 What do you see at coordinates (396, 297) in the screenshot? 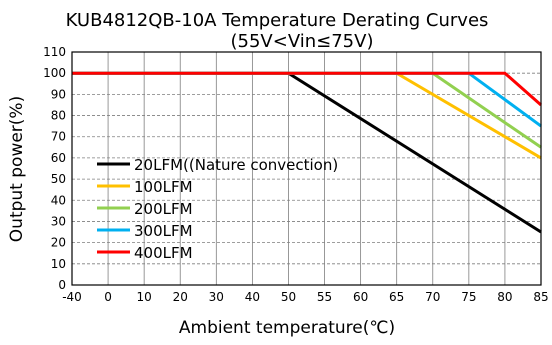
I see `x-tick-label: 65` at bounding box center [396, 297].